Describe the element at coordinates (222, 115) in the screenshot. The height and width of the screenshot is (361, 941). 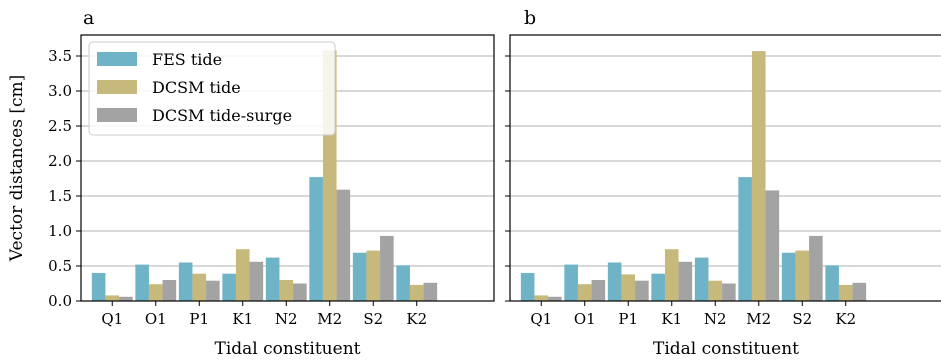
I see `legend-label: DCSM tide-surge` at that location.